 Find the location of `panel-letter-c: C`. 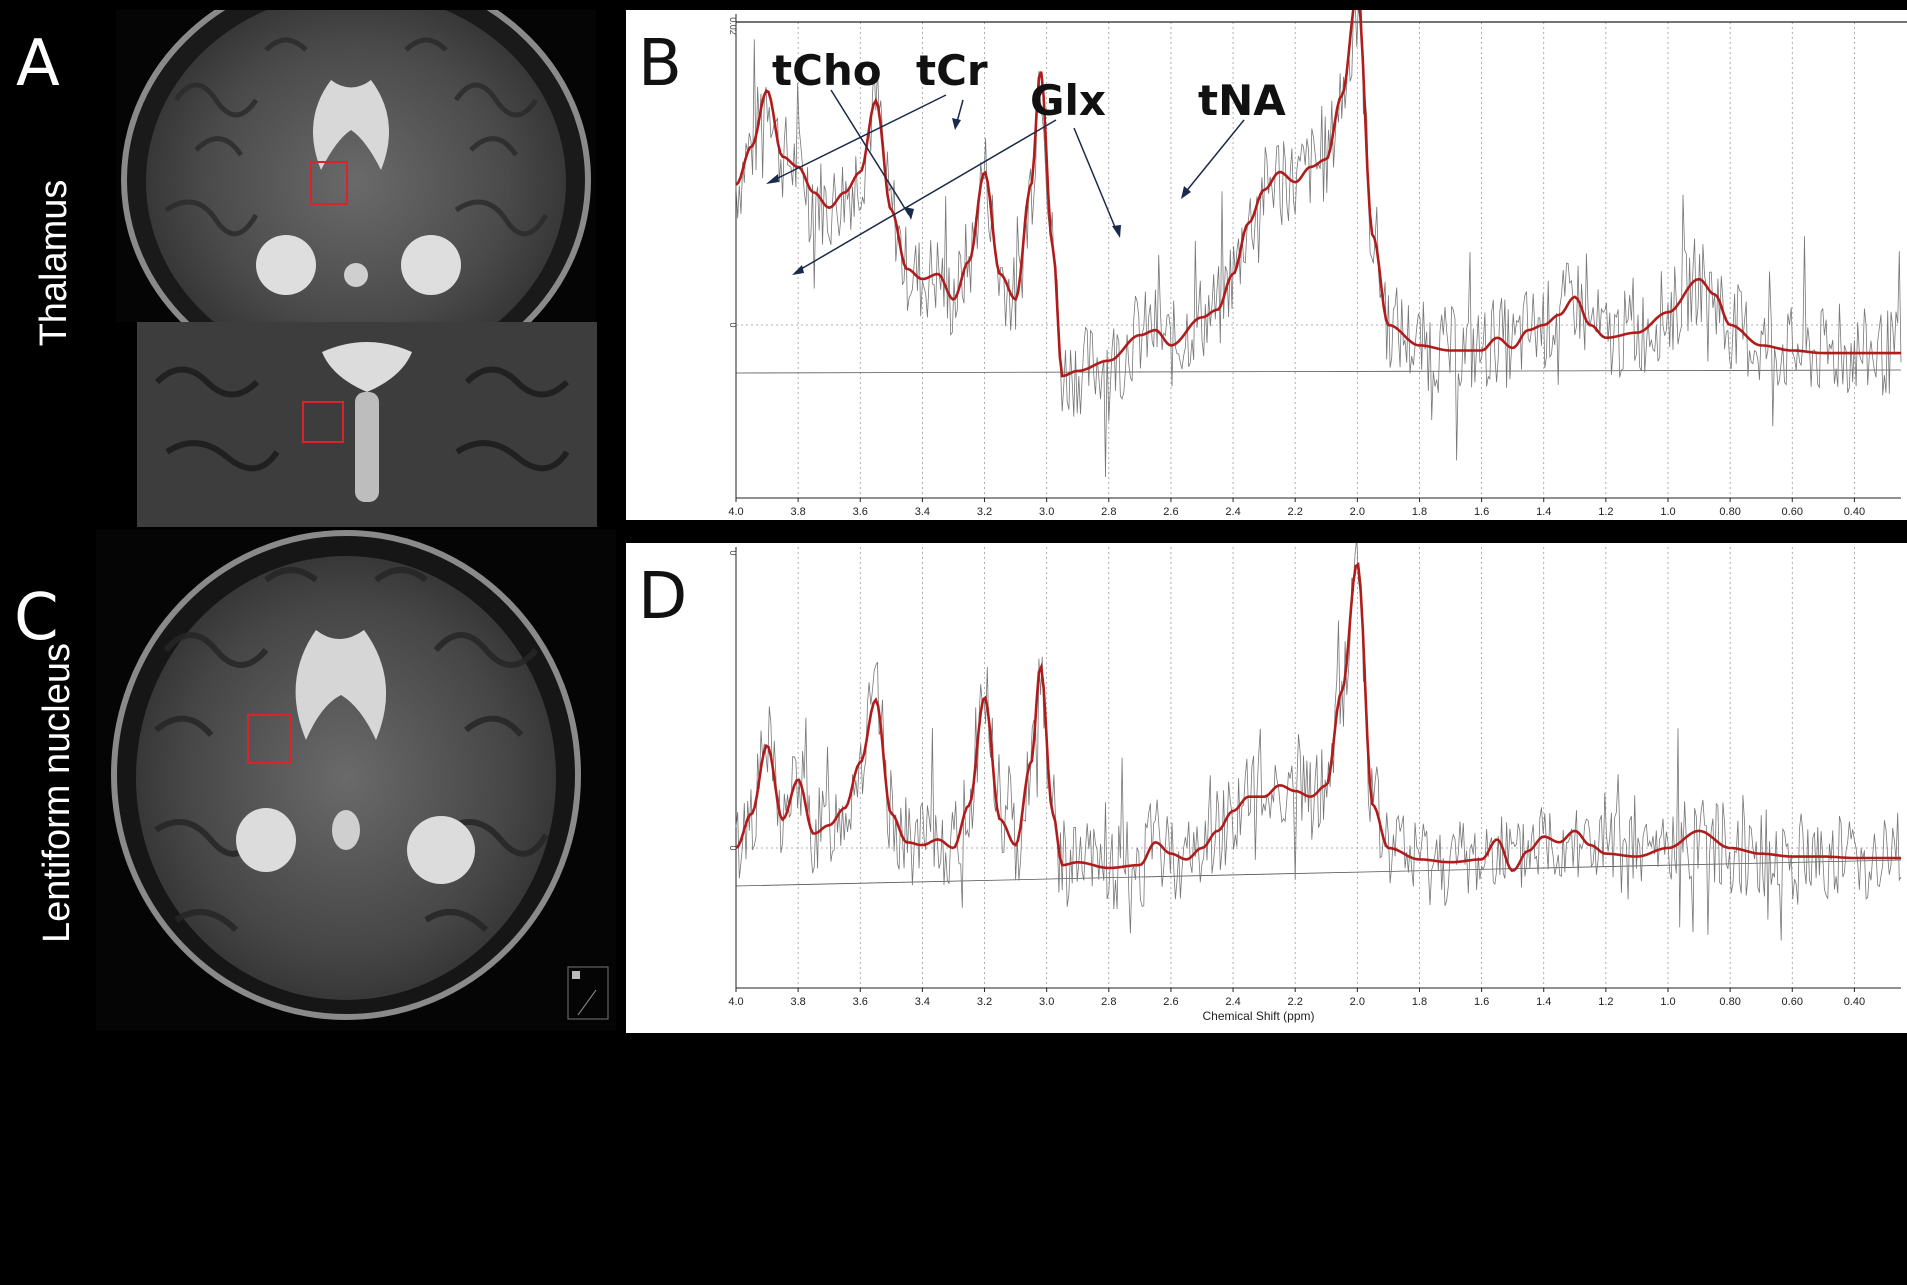

panel-letter-c: C is located at coordinates (36, 618).